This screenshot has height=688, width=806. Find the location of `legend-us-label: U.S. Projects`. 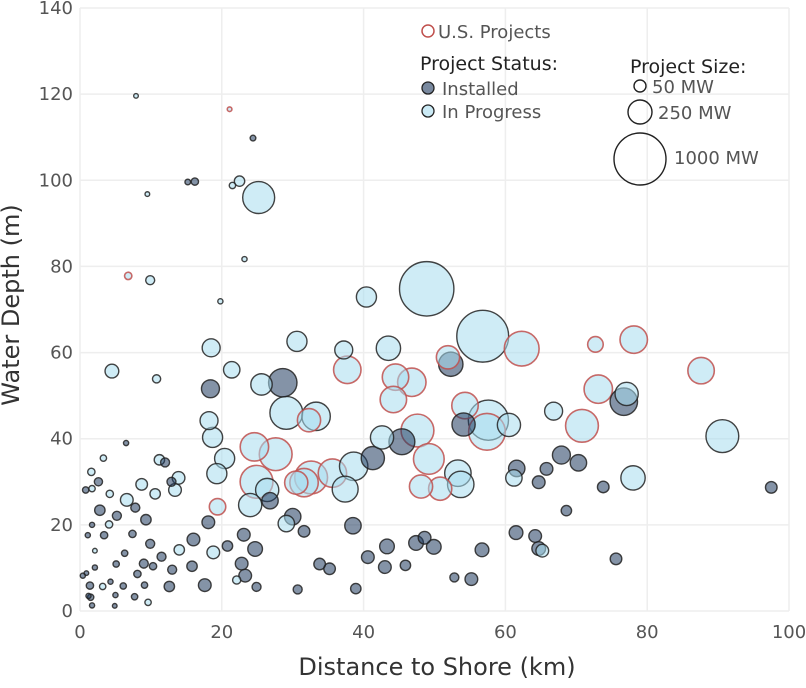

legend-us-label: U.S. Projects is located at coordinates (494, 32).